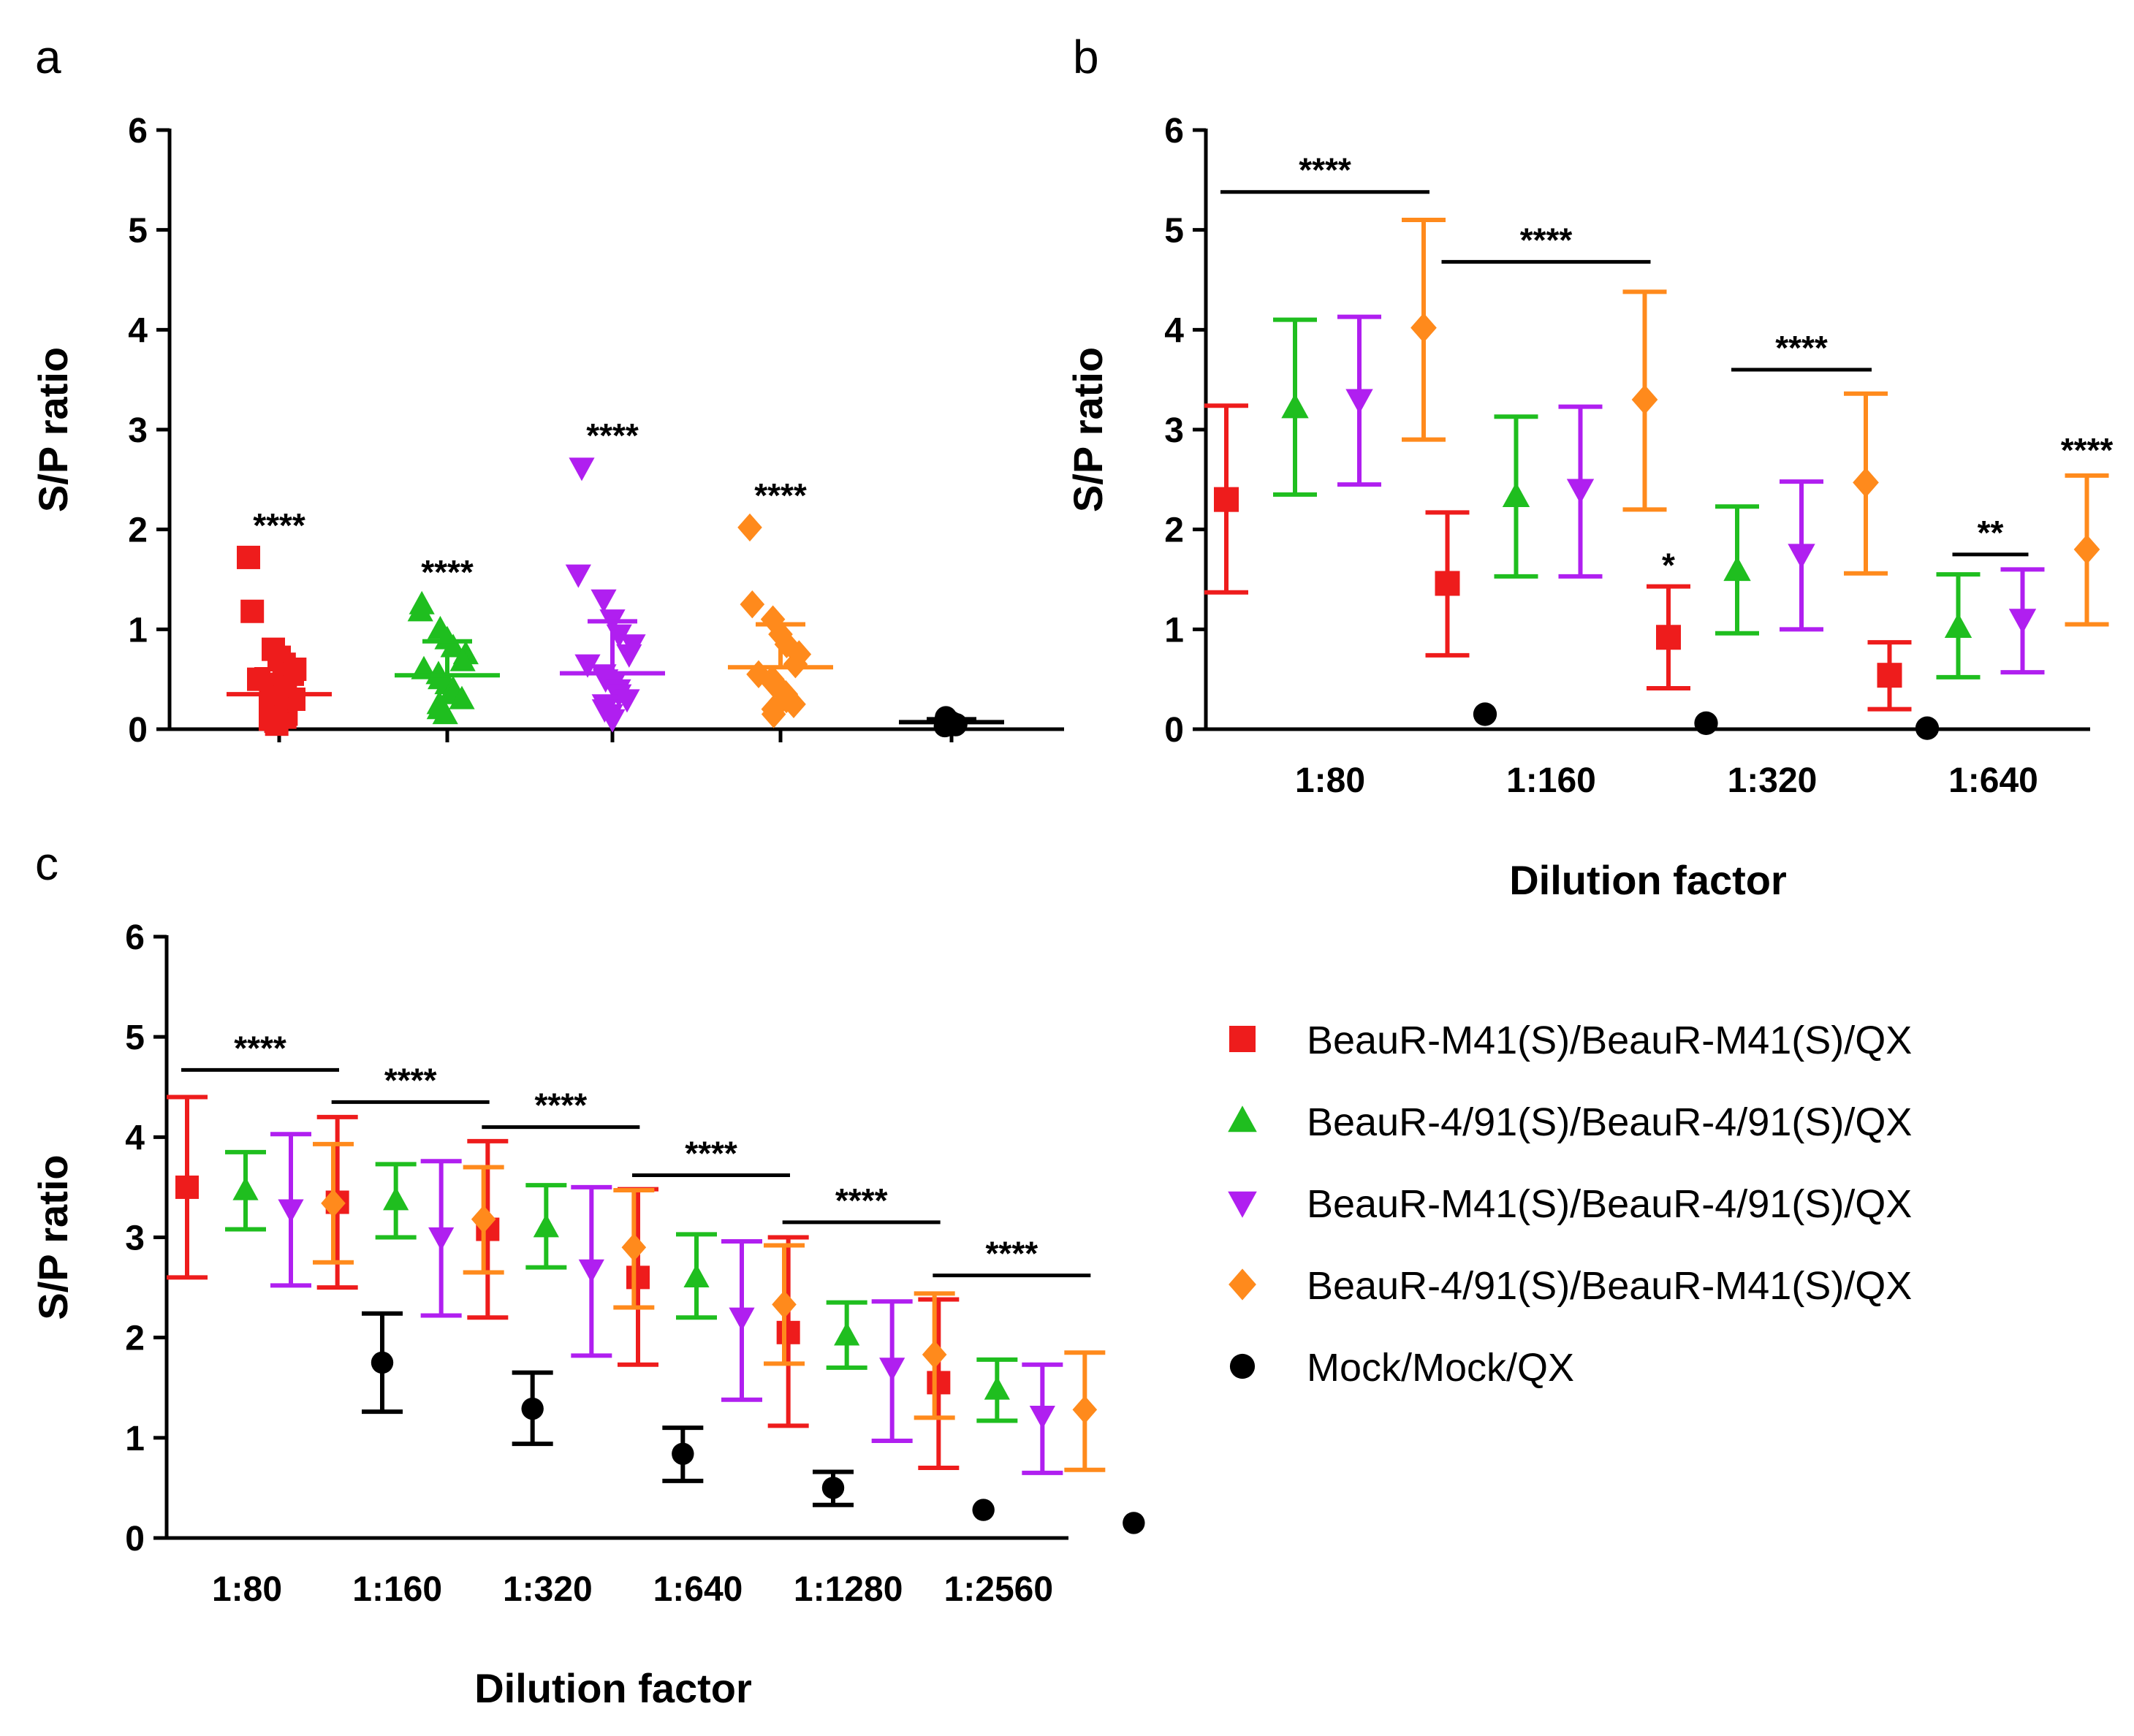 Image resolution: width=2134 pixels, height=1736 pixels. I want to click on significance-annotation: **, so click(1990, 535).